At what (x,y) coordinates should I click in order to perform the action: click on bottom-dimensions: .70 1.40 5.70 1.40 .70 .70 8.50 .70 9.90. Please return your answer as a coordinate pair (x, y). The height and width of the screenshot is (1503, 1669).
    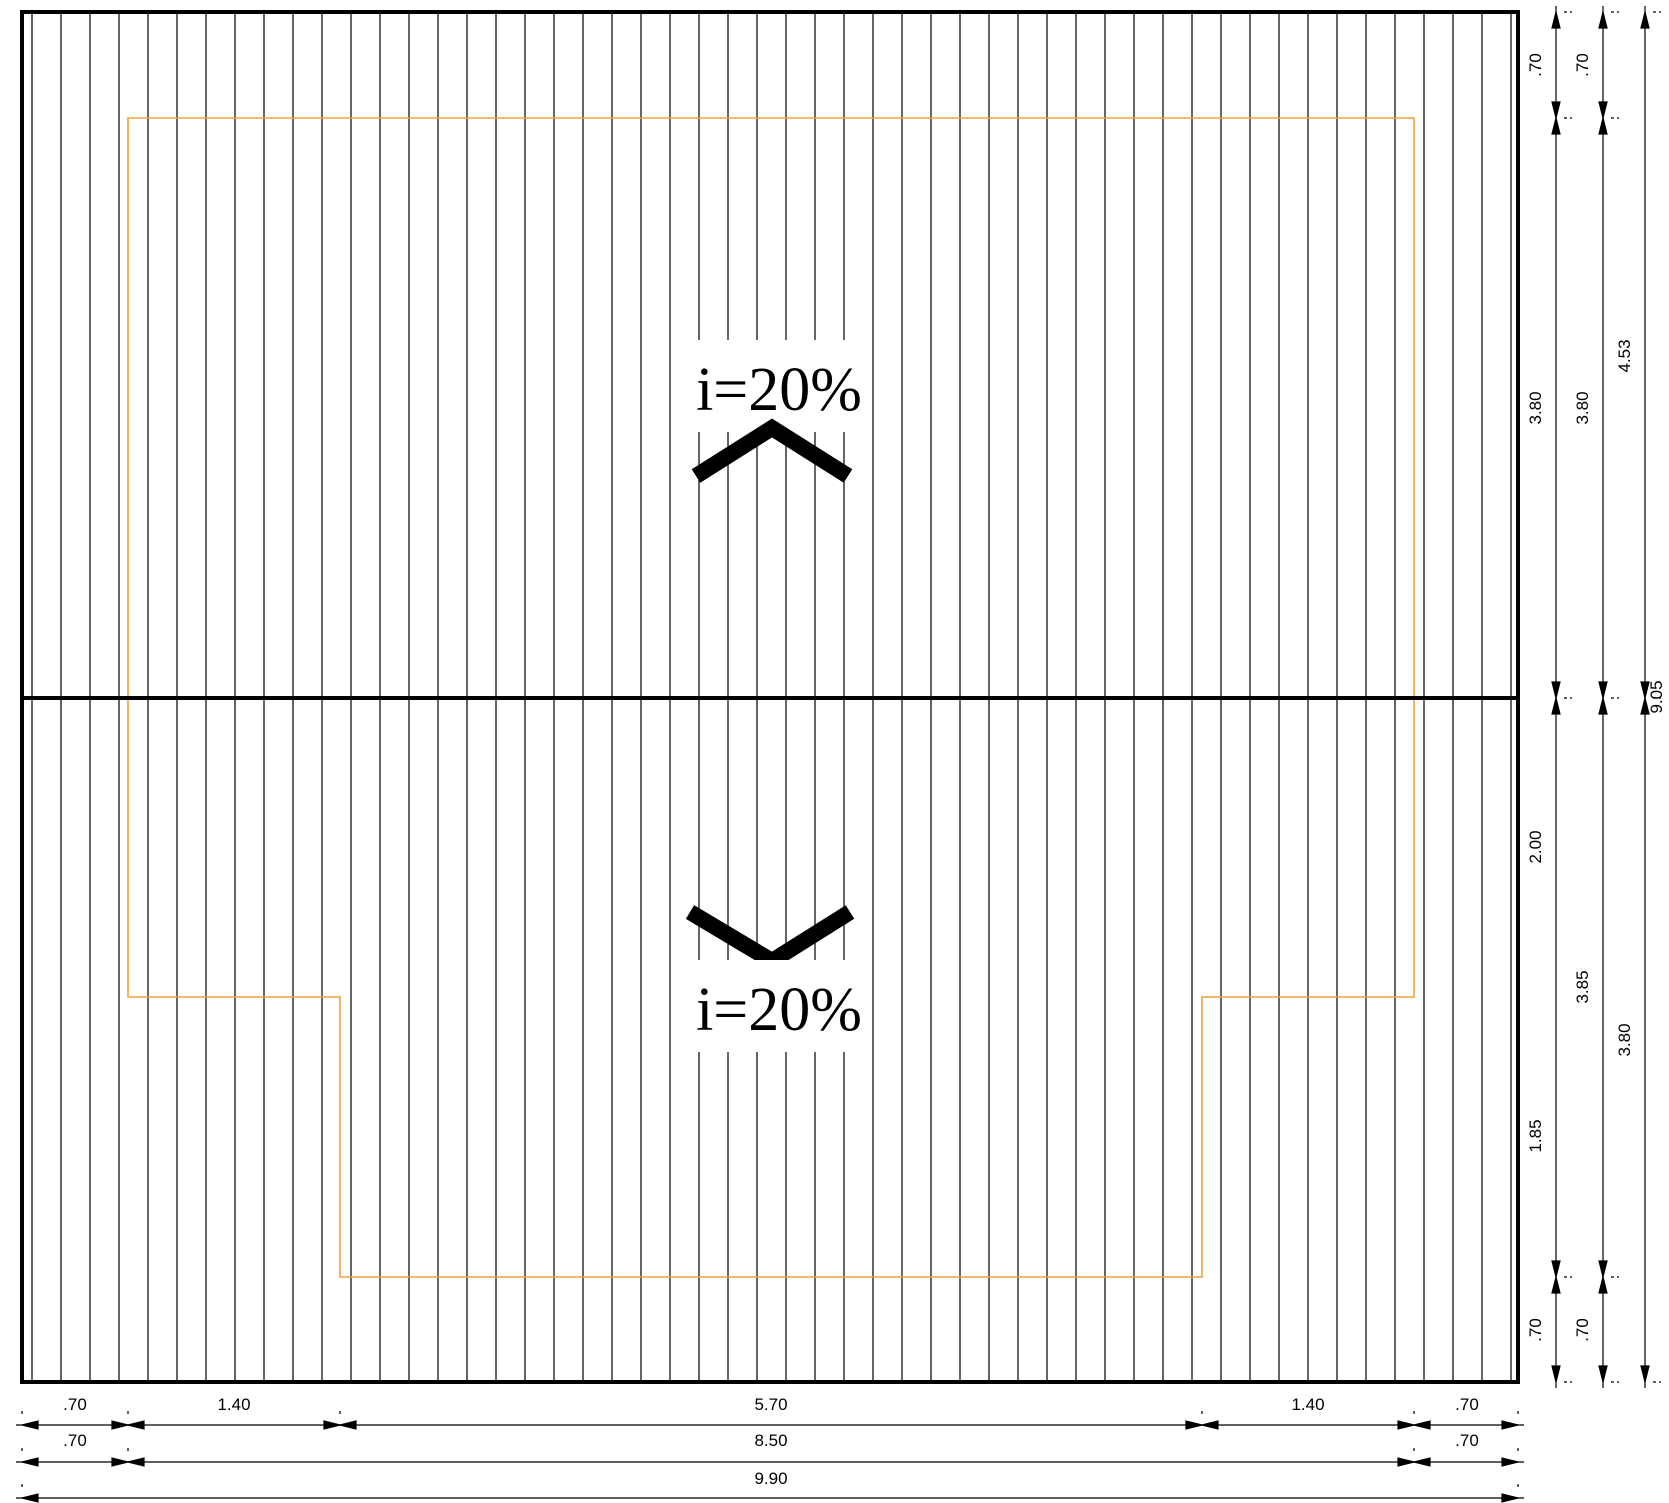
    Looking at the image, I should click on (771, 1441).